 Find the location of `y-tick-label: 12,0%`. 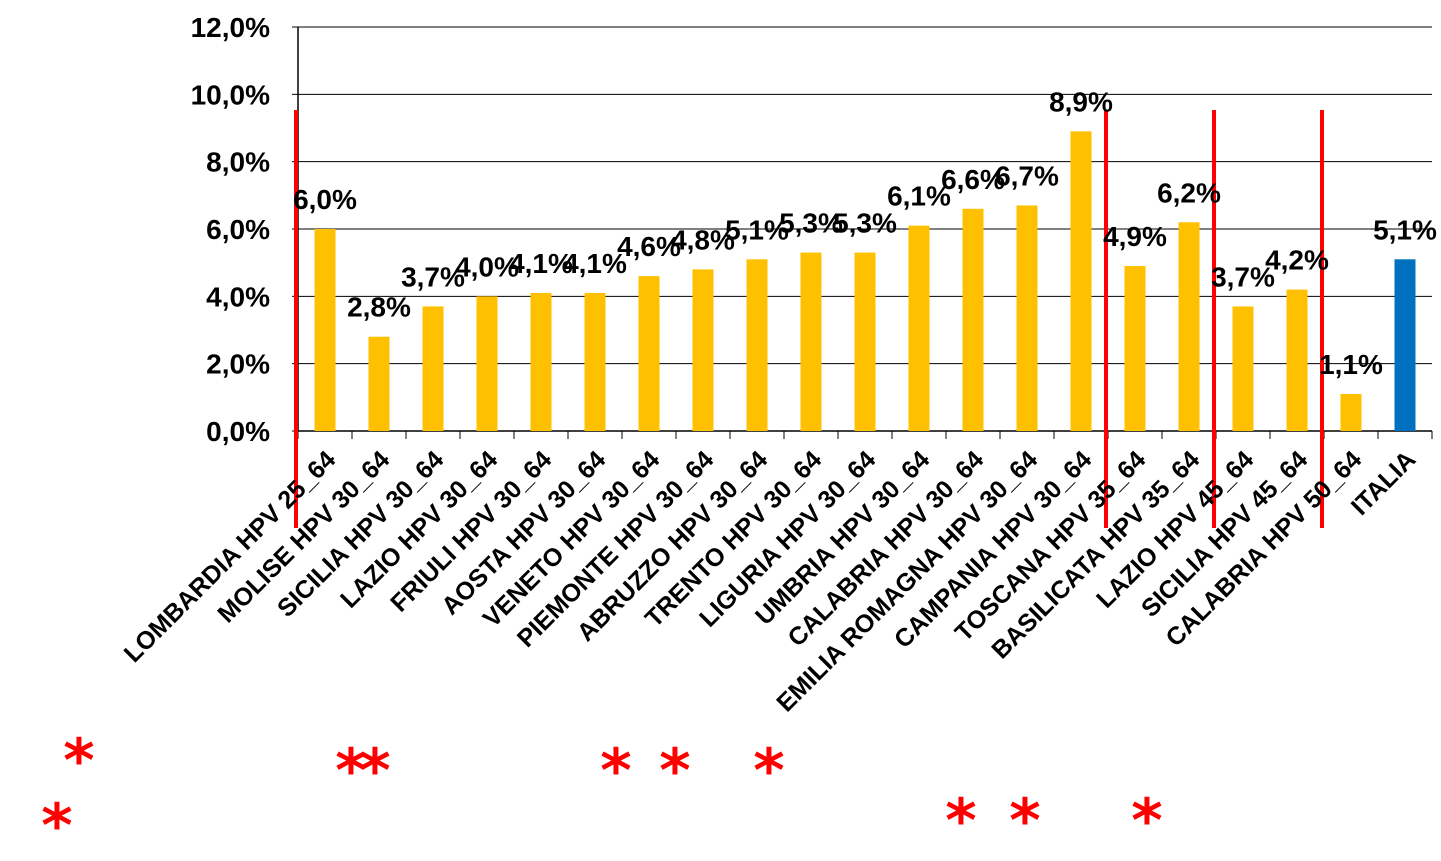

y-tick-label: 12,0% is located at coordinates (230, 27).